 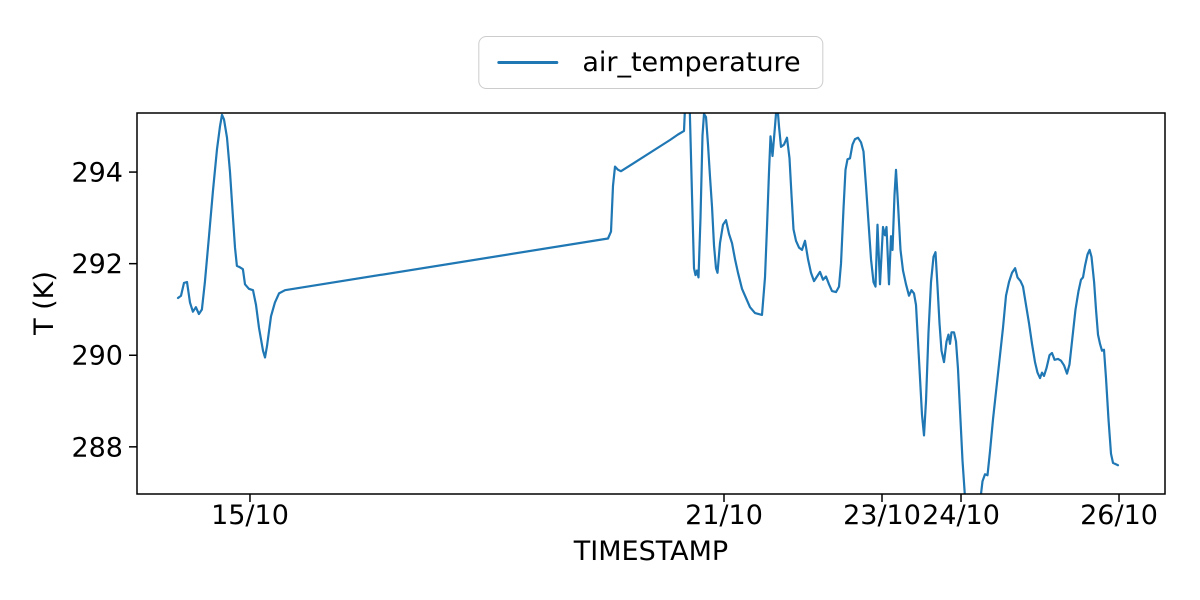 I want to click on y-tick-label: 288, so click(x=97, y=447).